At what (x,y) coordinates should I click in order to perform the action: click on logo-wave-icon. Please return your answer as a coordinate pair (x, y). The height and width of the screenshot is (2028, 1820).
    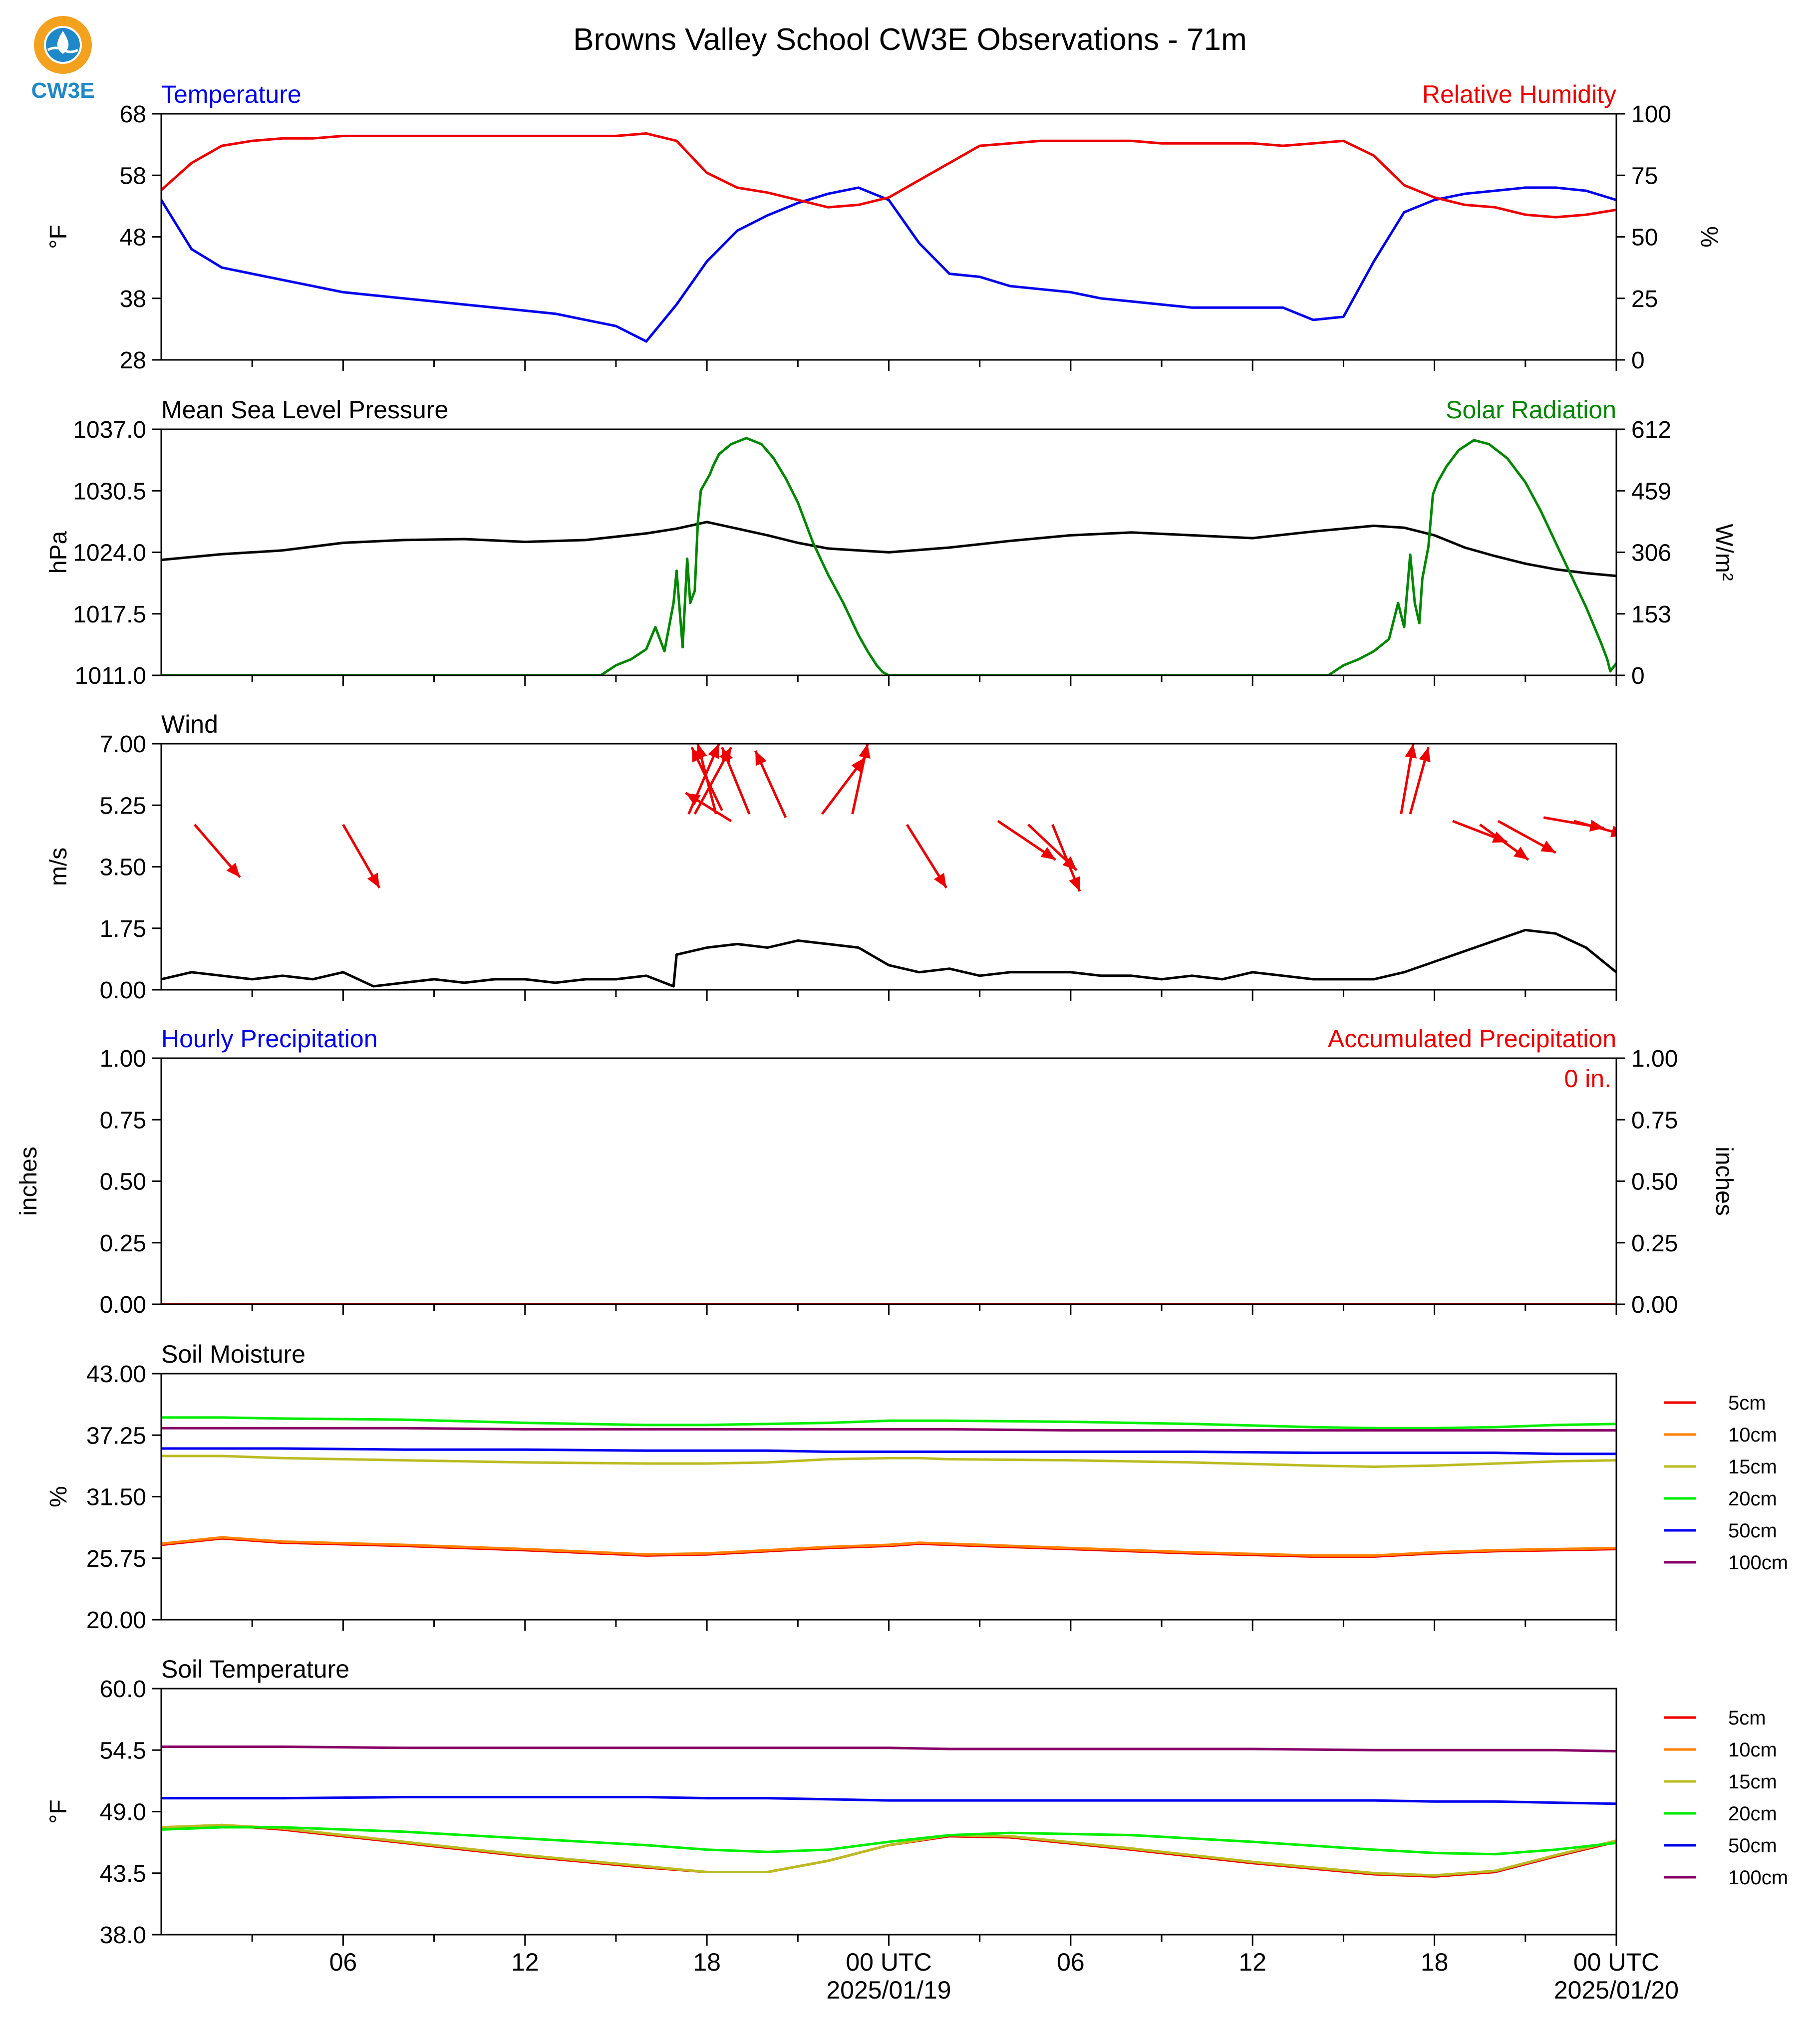
    Looking at the image, I should click on (63, 49).